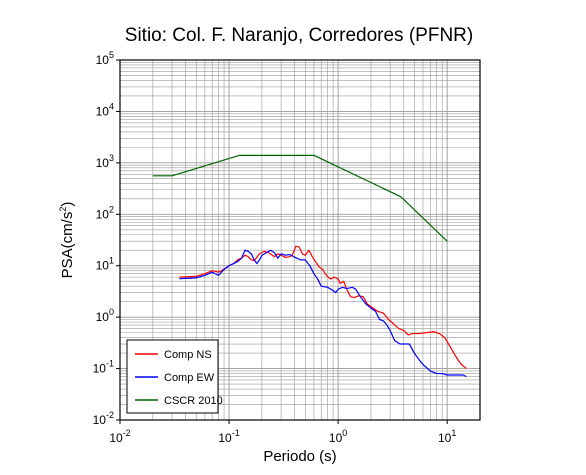 The height and width of the screenshot is (475, 586). What do you see at coordinates (111, 158) in the screenshot?
I see `y-tick-exponent: 3` at bounding box center [111, 158].